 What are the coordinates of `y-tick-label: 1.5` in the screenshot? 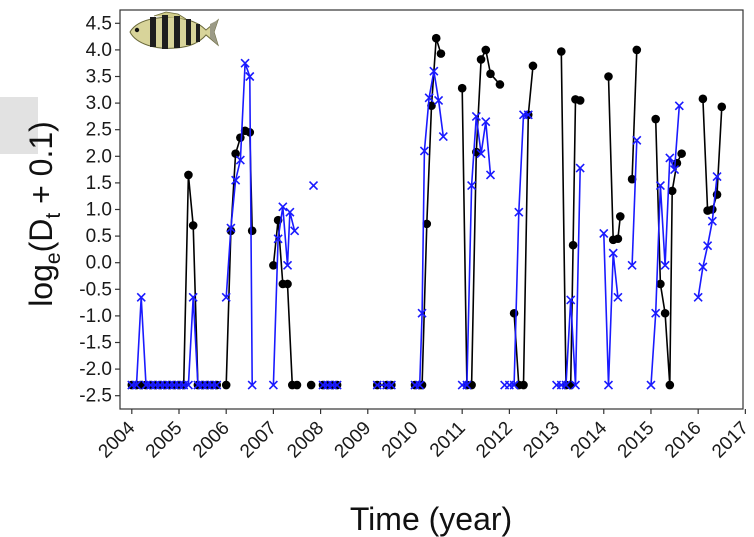 It's located at (99, 183).